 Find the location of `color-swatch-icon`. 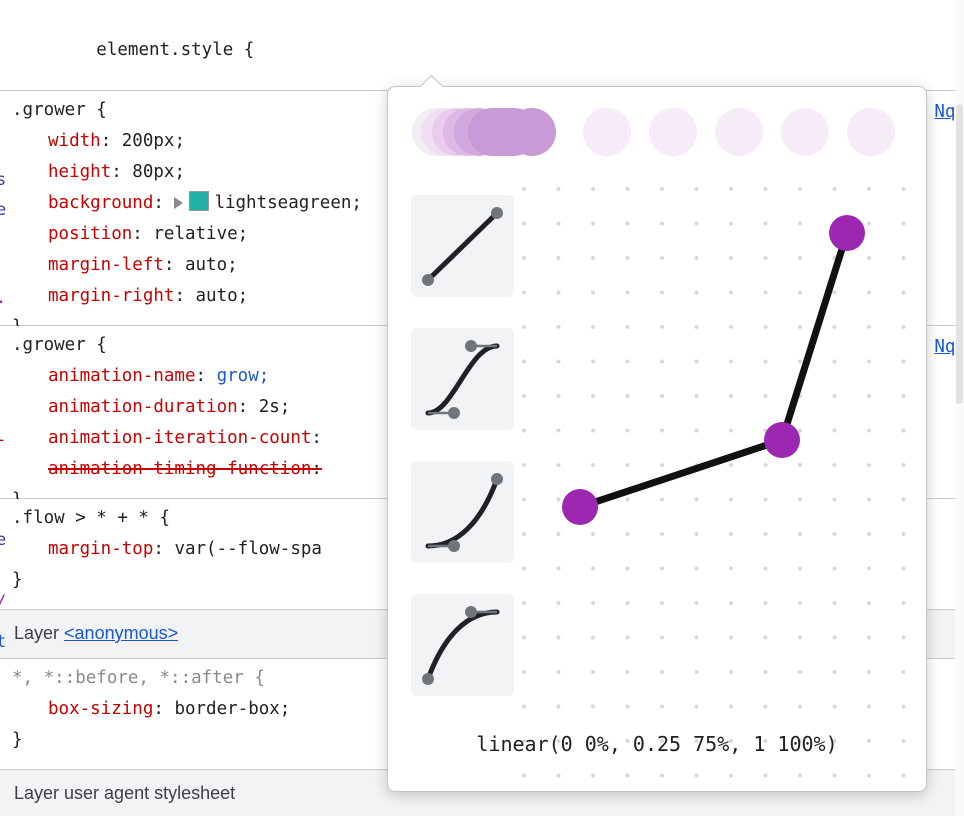

color-swatch-icon is located at coordinates (199, 201).